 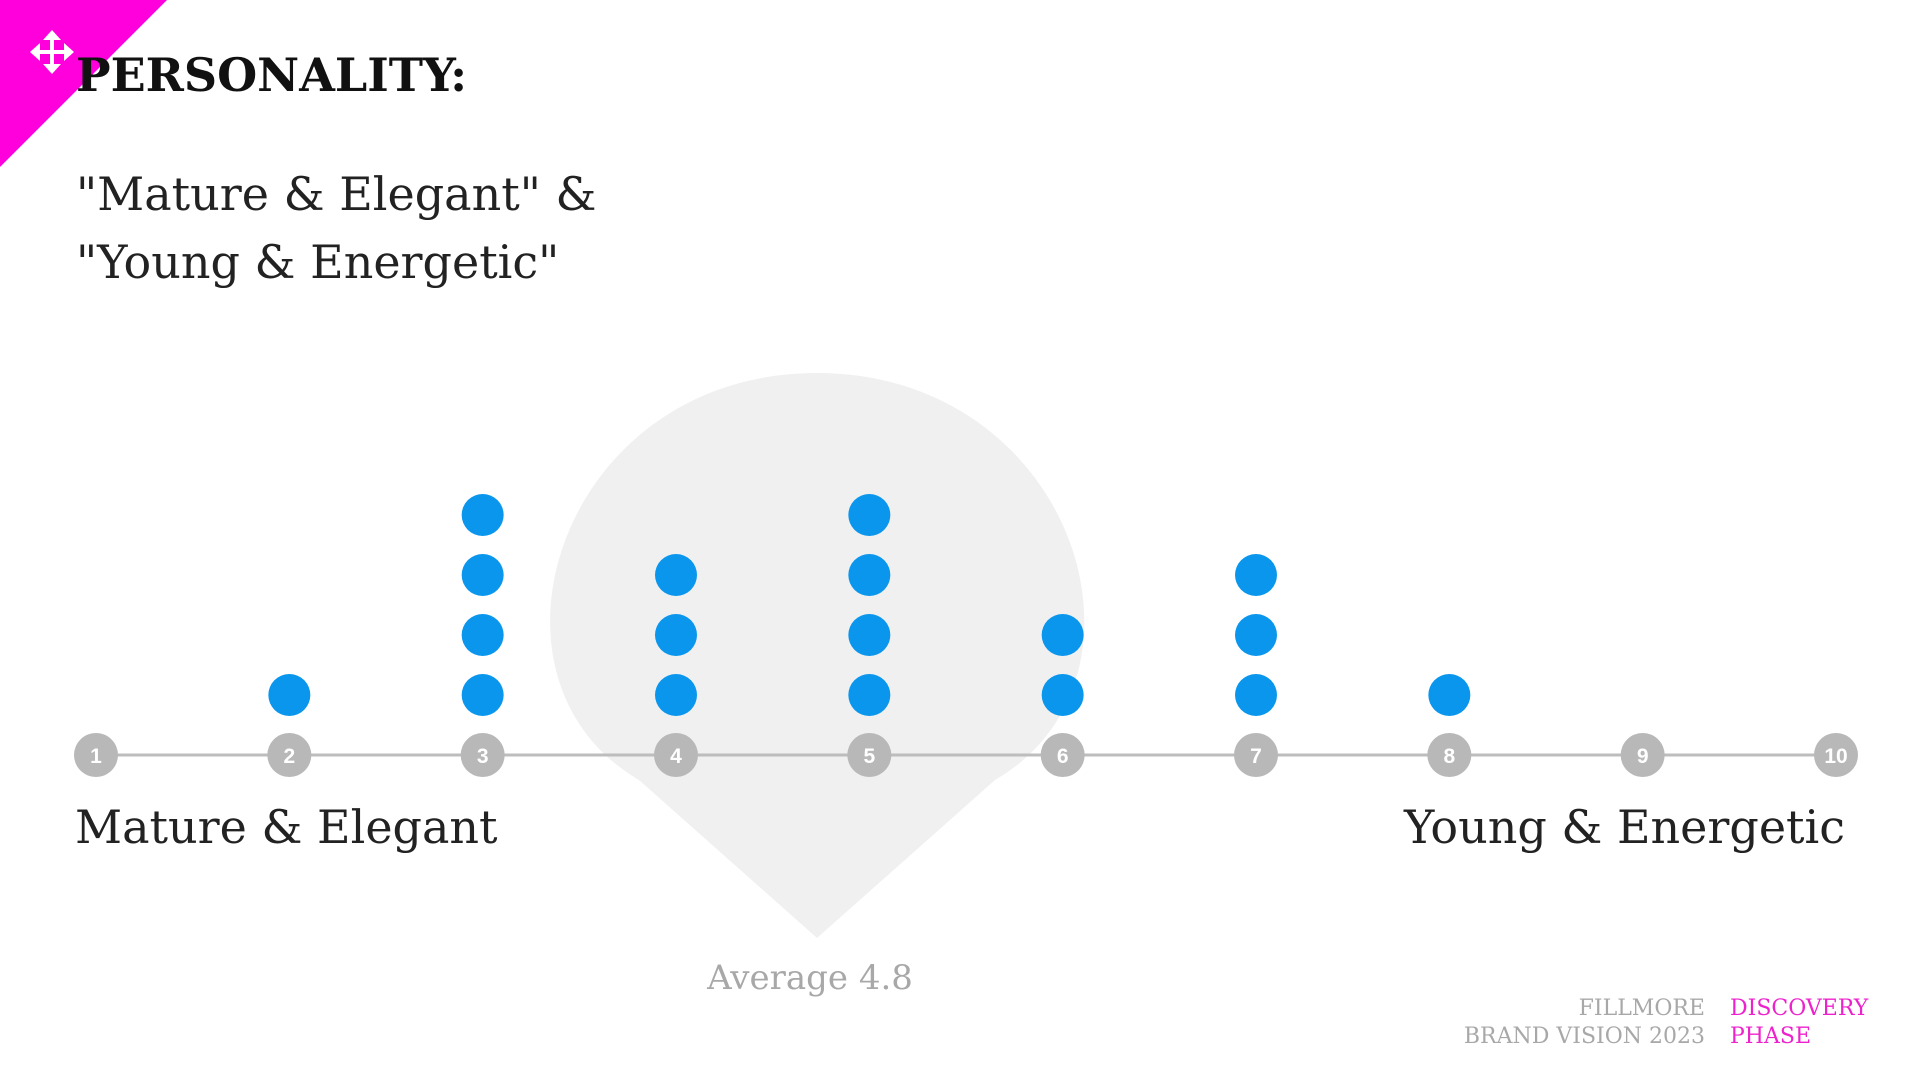 I want to click on footer-phase-line-1: DISCOVERY, so click(x=1799, y=1008).